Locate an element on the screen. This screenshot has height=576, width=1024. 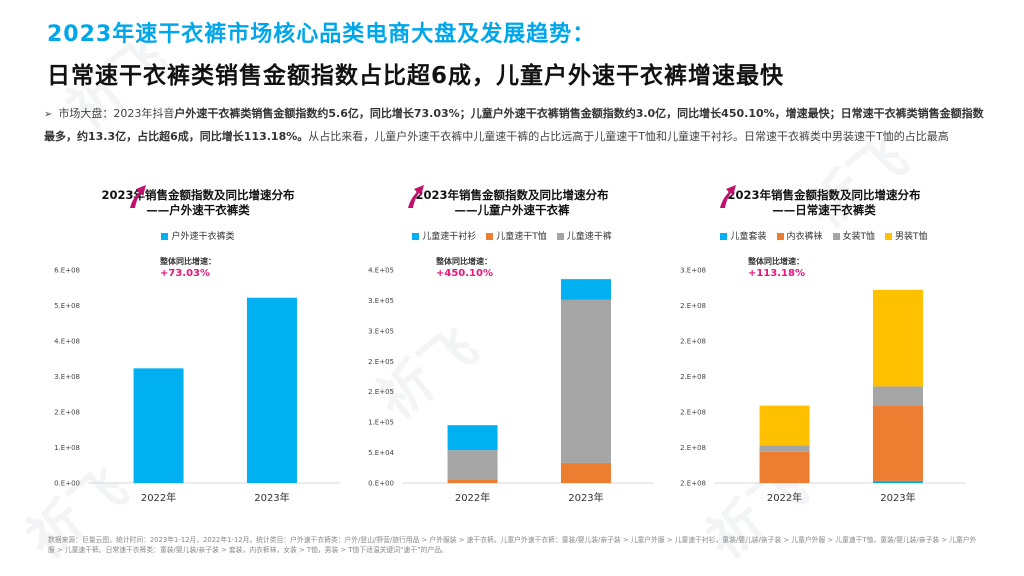
y-tick-label: 1.E+05 is located at coordinates (381, 423).